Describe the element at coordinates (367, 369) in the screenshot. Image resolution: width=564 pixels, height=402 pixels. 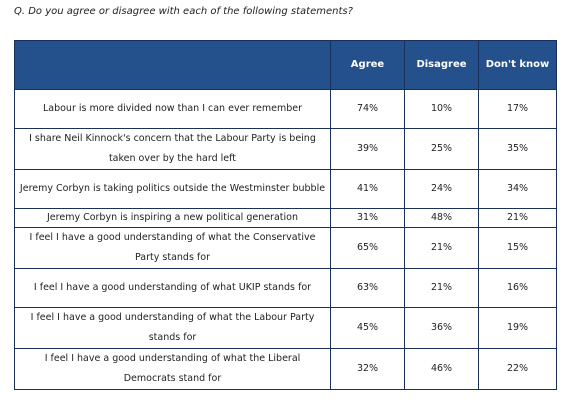
I see `agree-cell: 32%` at that location.